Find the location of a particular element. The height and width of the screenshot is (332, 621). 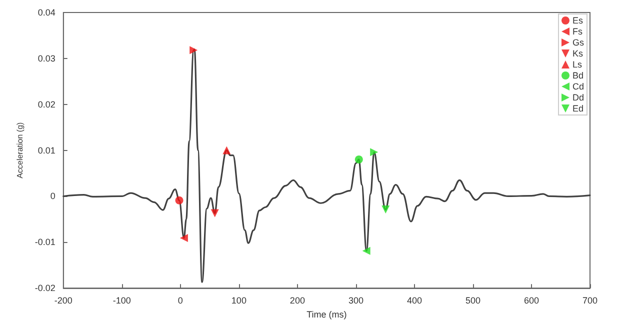

x-tick-label: 500 is located at coordinates (472, 301).